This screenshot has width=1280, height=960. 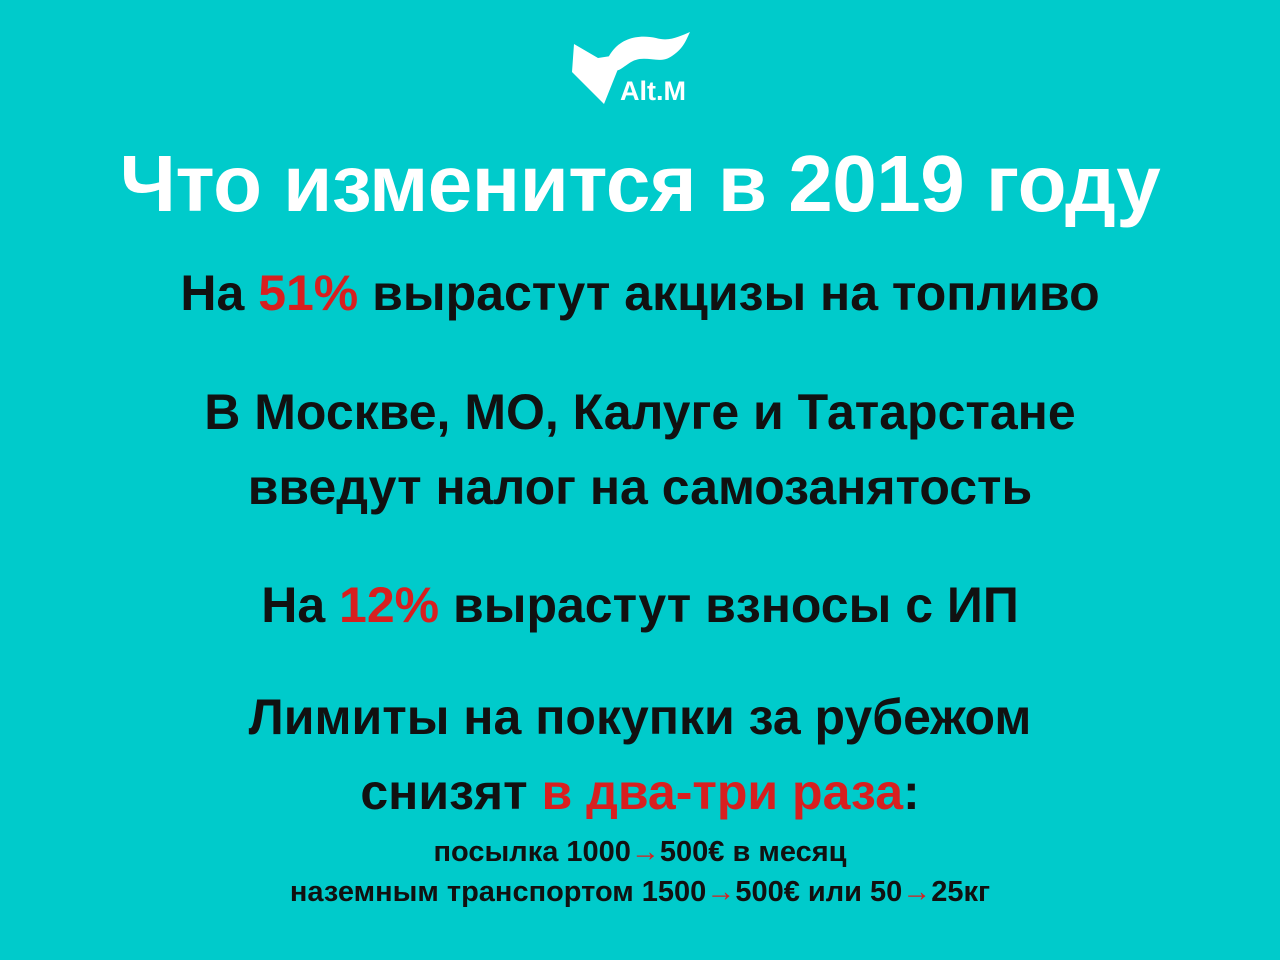 What do you see at coordinates (722, 792) in the screenshot?
I see `highlight-text: в два-три раза` at bounding box center [722, 792].